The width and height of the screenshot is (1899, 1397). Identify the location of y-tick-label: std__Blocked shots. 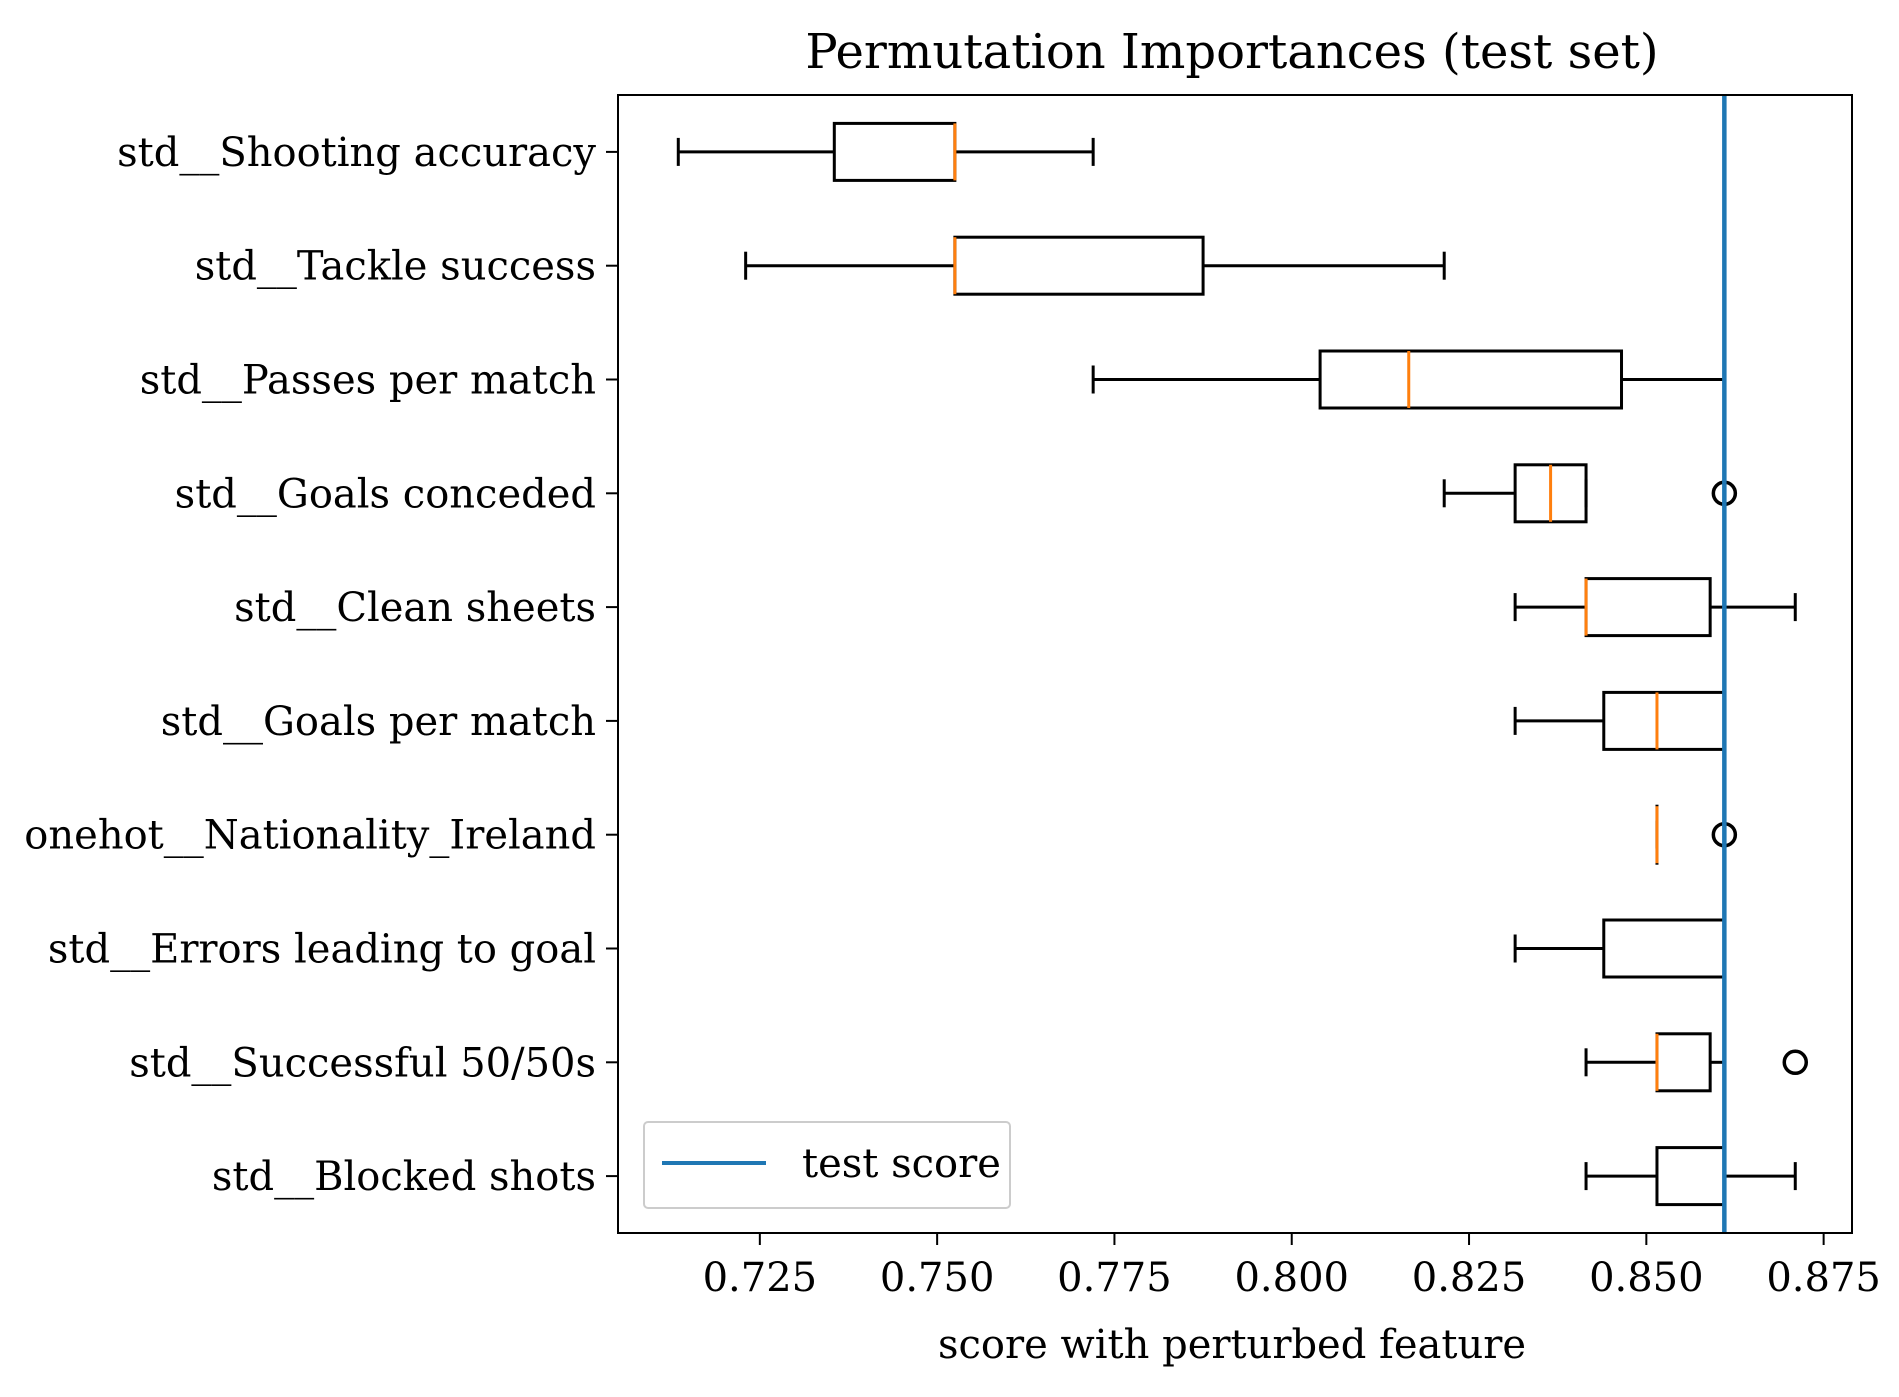
(404, 1177).